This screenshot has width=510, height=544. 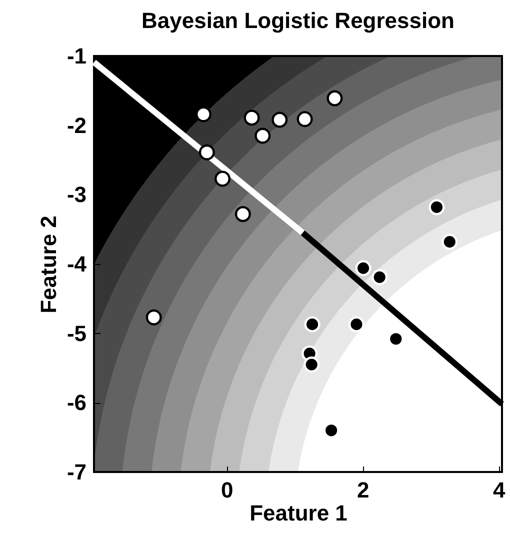 What do you see at coordinates (299, 513) in the screenshot?
I see `x-axis-title: Feature 1` at bounding box center [299, 513].